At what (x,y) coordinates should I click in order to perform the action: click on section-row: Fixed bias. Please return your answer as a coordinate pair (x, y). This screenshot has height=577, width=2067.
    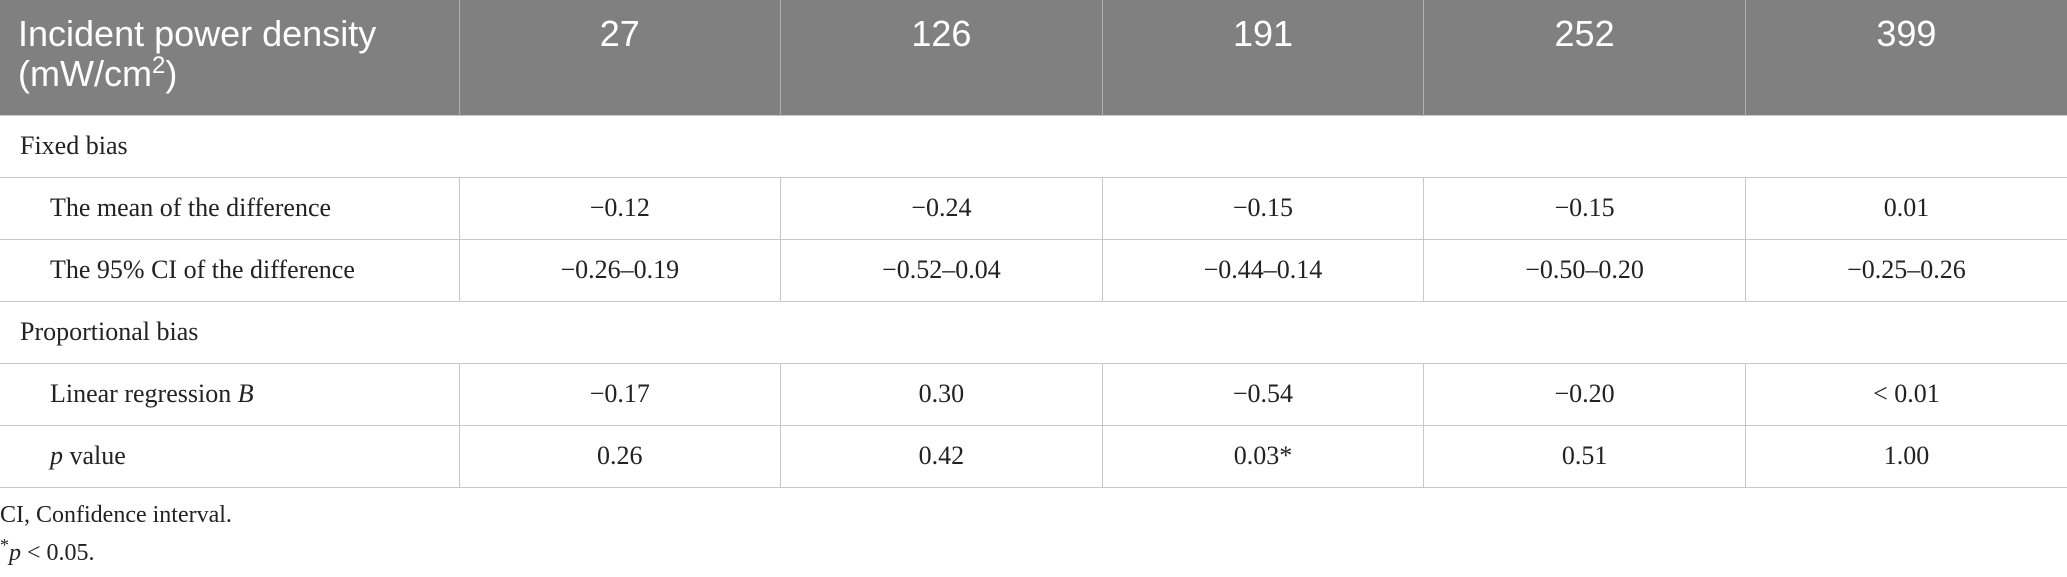
    Looking at the image, I should click on (1033, 146).